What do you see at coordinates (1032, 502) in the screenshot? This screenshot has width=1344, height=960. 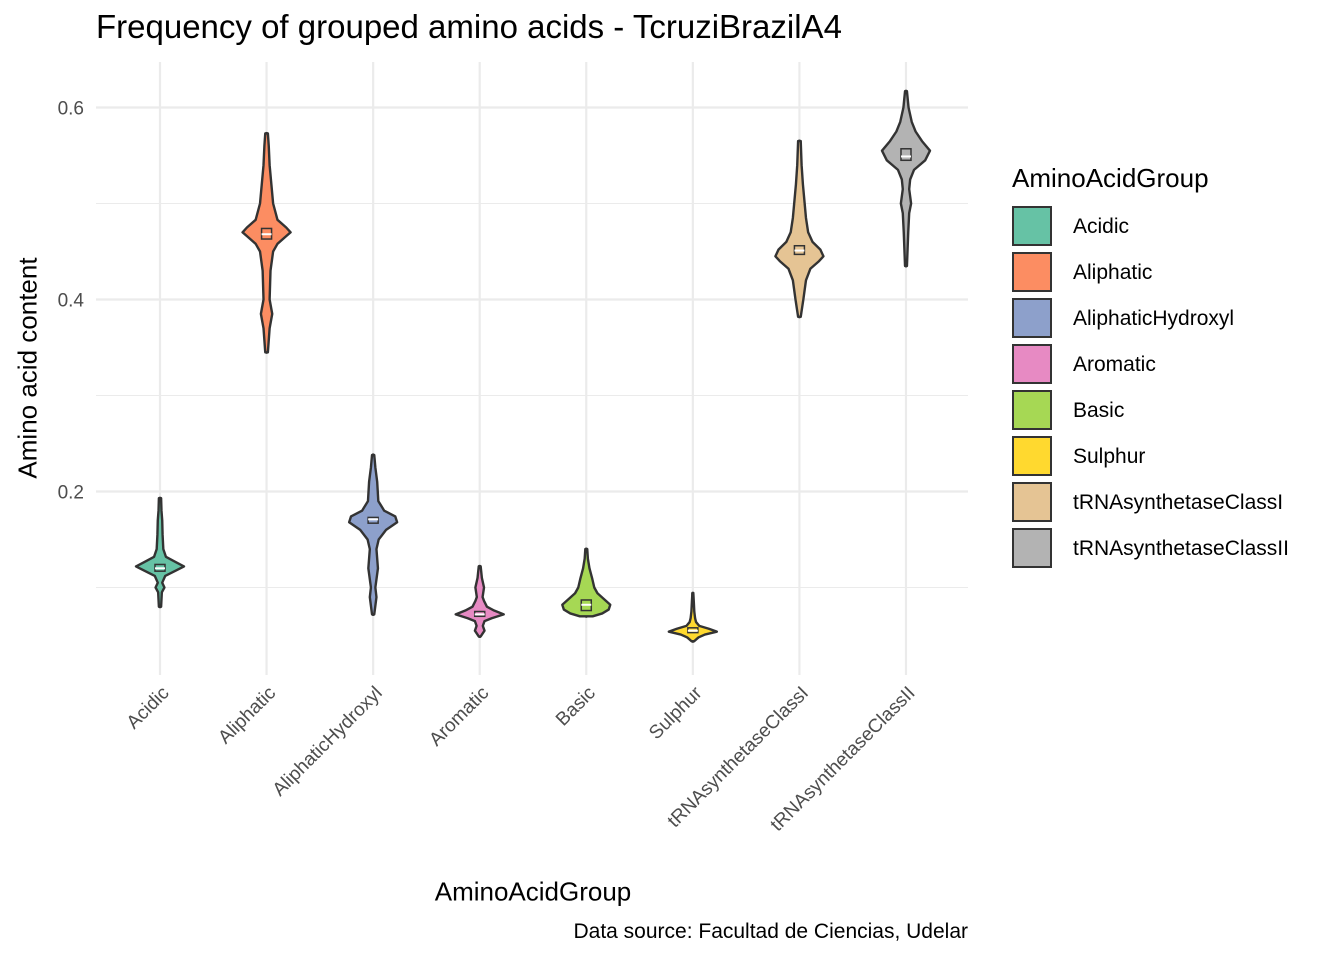 I see `legend-key-trna-class-i` at bounding box center [1032, 502].